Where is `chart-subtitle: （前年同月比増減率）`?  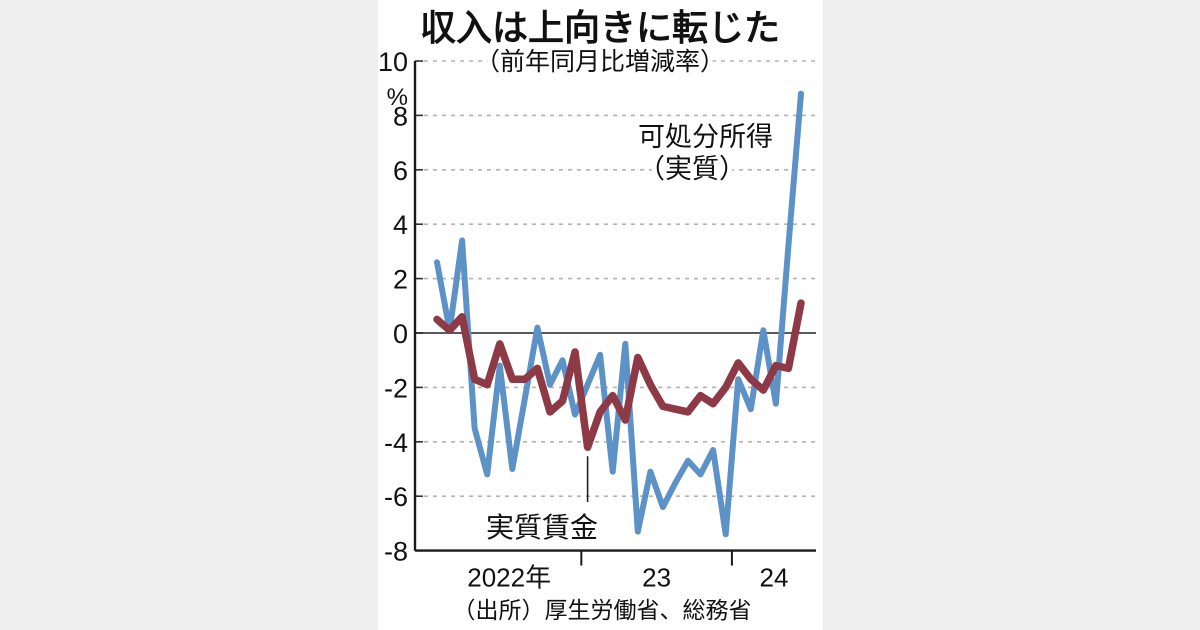
chart-subtitle: （前年同月比増減率） is located at coordinates (600, 62).